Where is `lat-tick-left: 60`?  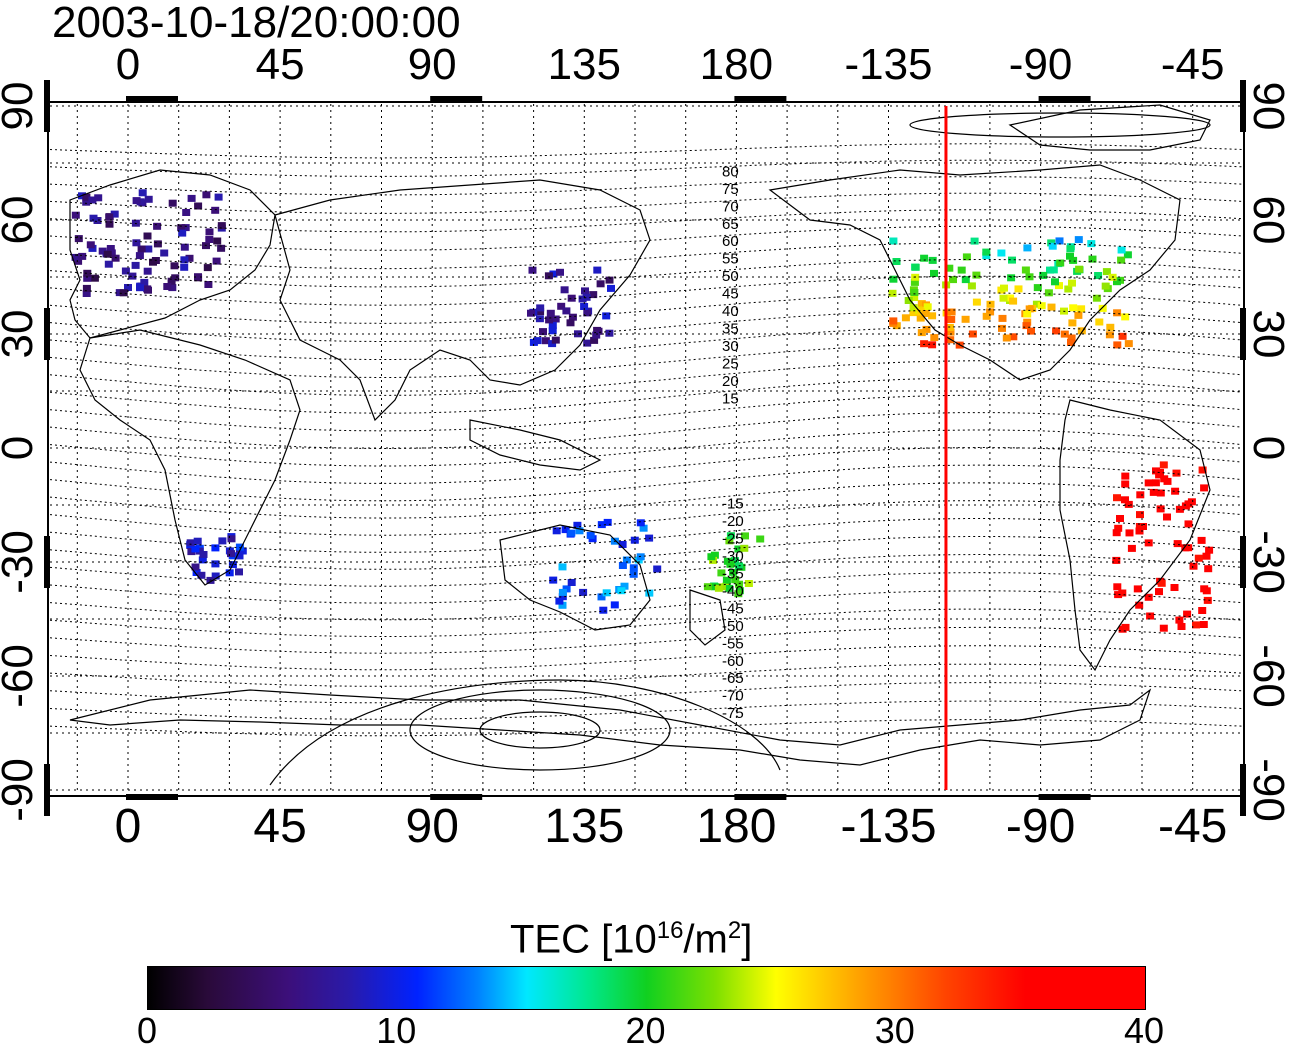
lat-tick-left: 60 is located at coordinates (21, 220).